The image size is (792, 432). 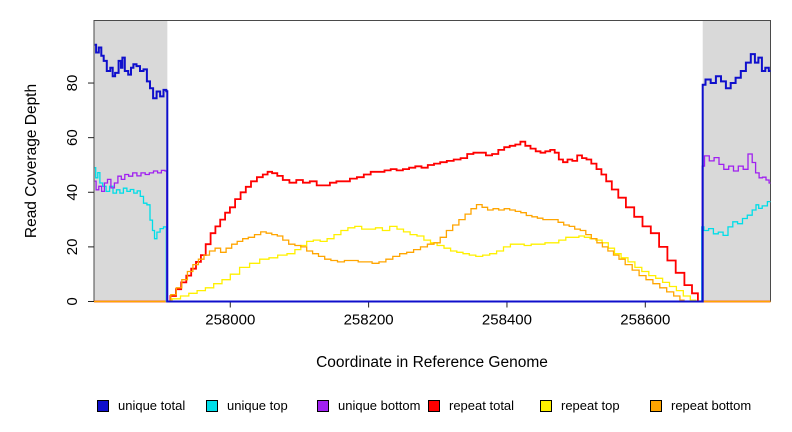 I want to click on legend-label-repeat-bottom: repeat bottom, so click(x=711, y=405).